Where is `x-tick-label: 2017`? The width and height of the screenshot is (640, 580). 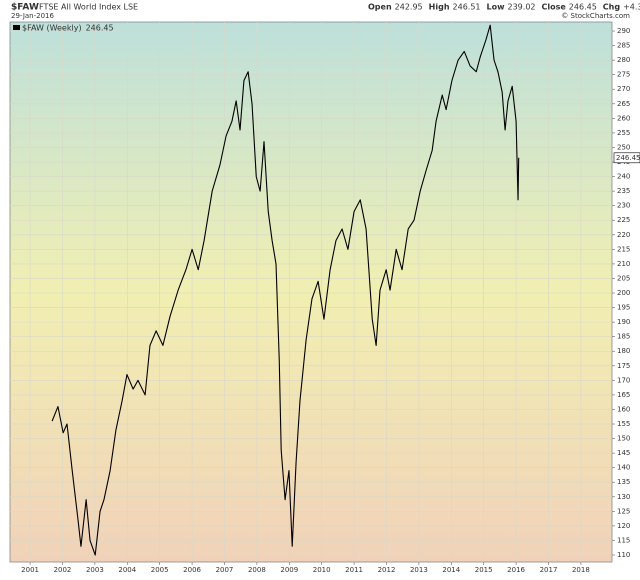 x-tick-label: 2017 is located at coordinates (549, 570).